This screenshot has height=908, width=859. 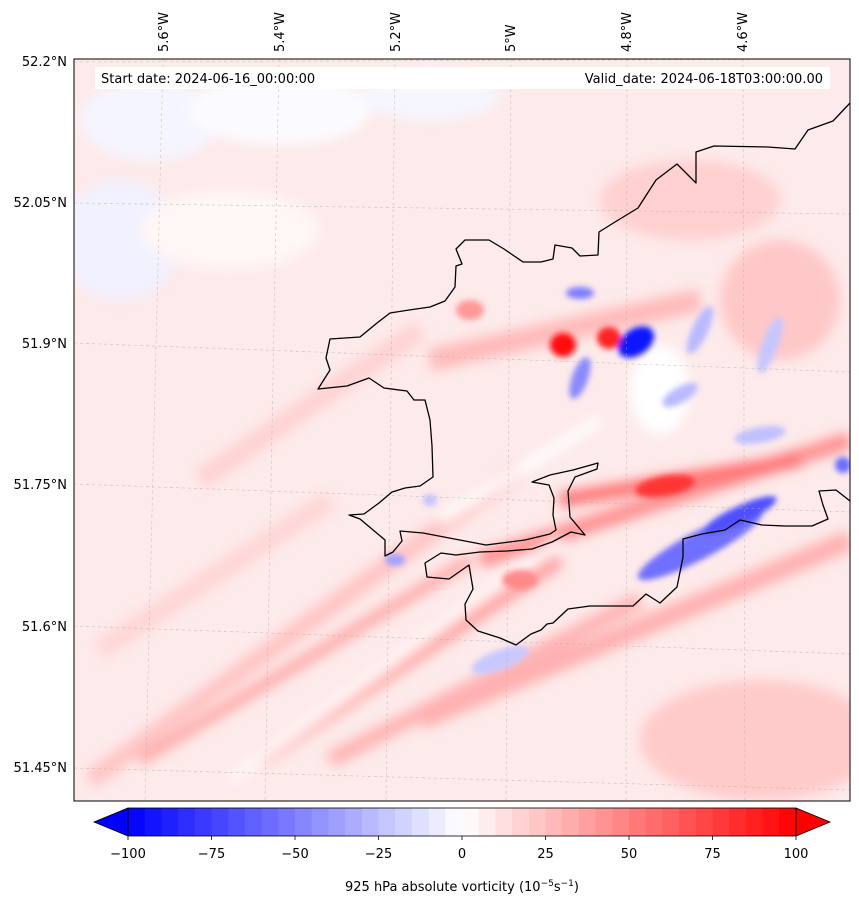 What do you see at coordinates (743, 32) in the screenshot?
I see `lon-label-6: 4.6°W` at bounding box center [743, 32].